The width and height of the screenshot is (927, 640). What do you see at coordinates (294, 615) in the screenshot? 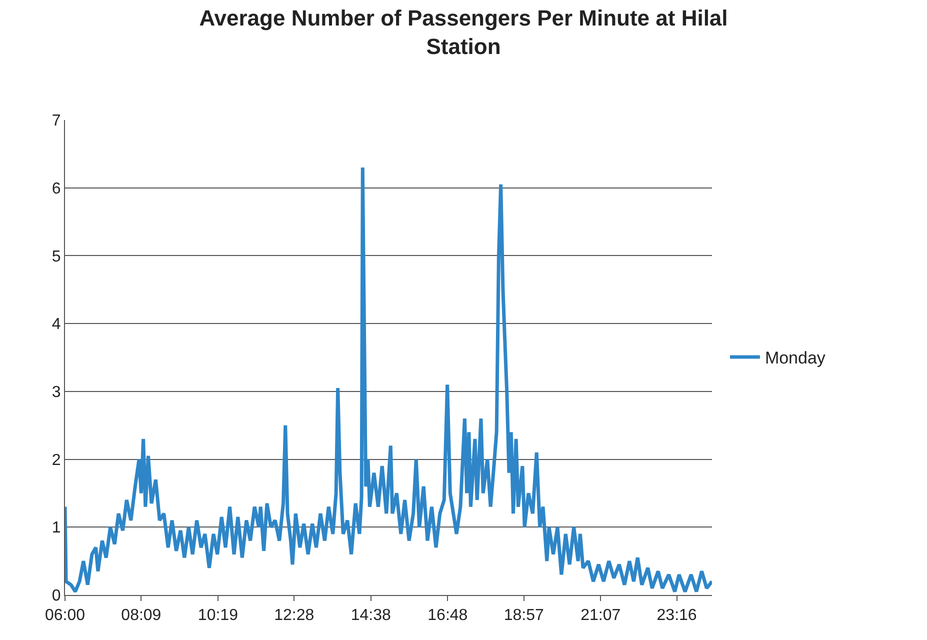
I see `x-tick-label: 12:28` at bounding box center [294, 615].